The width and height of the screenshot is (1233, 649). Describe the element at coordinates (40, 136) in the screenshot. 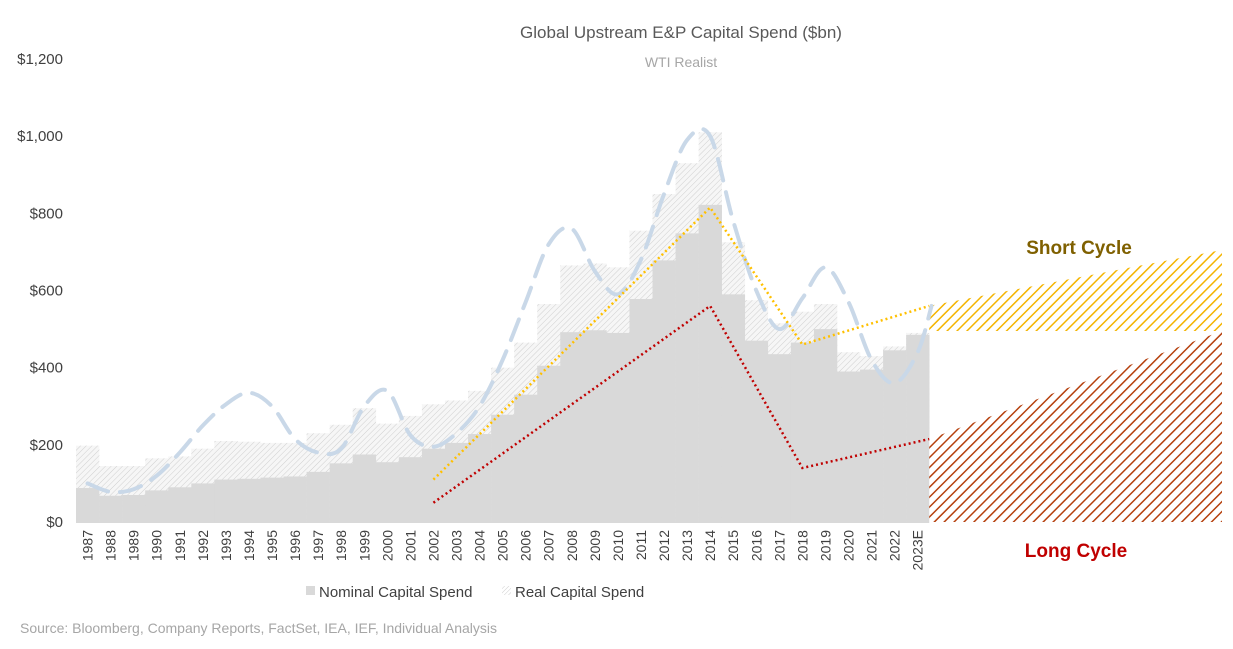

I see `y-tick-label: $1,000` at that location.